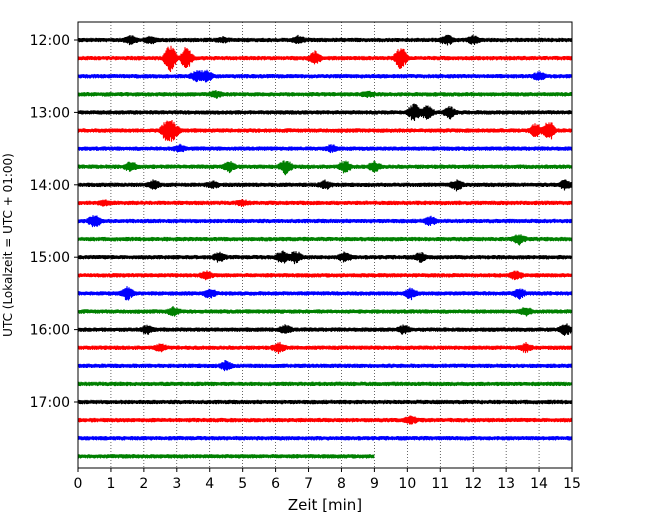 The width and height of the screenshot is (650, 520). Describe the element at coordinates (440, 484) in the screenshot. I see `x-tick-label: 11` at that location.